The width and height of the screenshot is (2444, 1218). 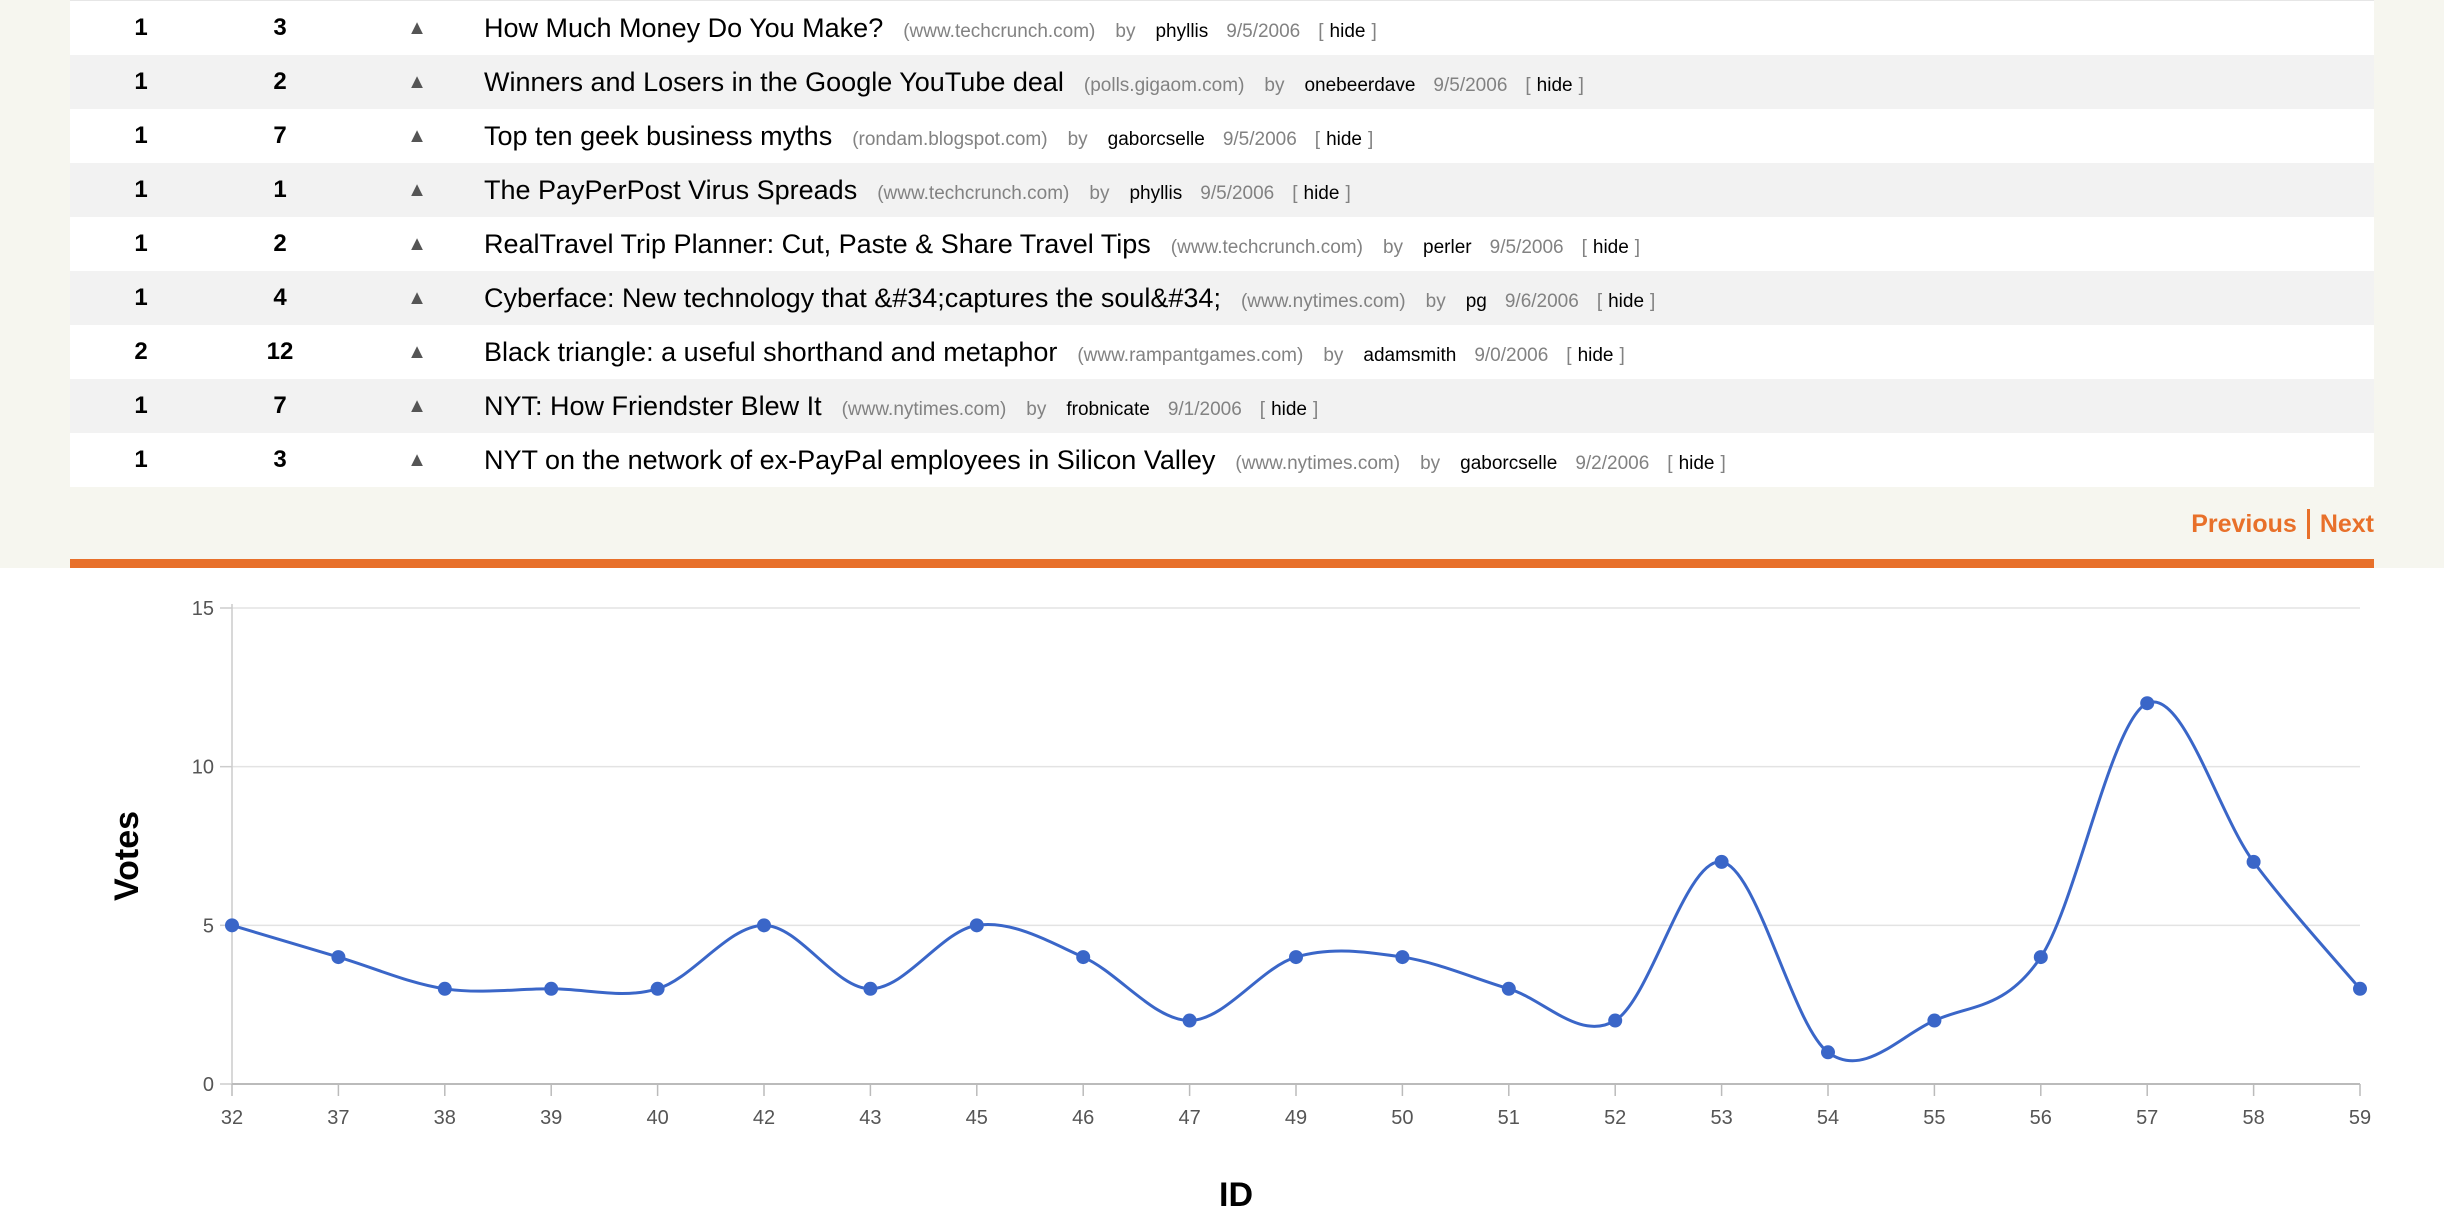 What do you see at coordinates (653, 405) in the screenshot?
I see `story-title-link: NYT: How Friendster Blew It` at bounding box center [653, 405].